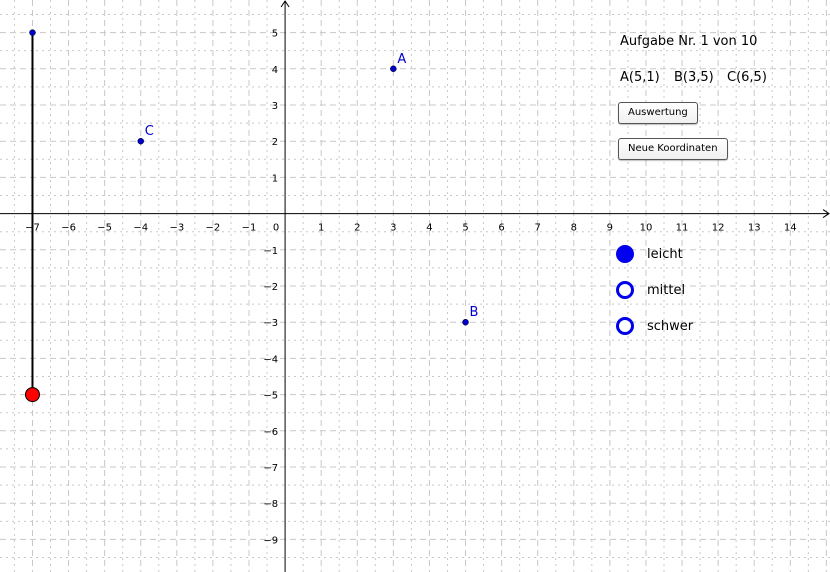 Image resolution: width=830 pixels, height=572 pixels. What do you see at coordinates (718, 228) in the screenshot?
I see `x-tick-label: 12` at bounding box center [718, 228].